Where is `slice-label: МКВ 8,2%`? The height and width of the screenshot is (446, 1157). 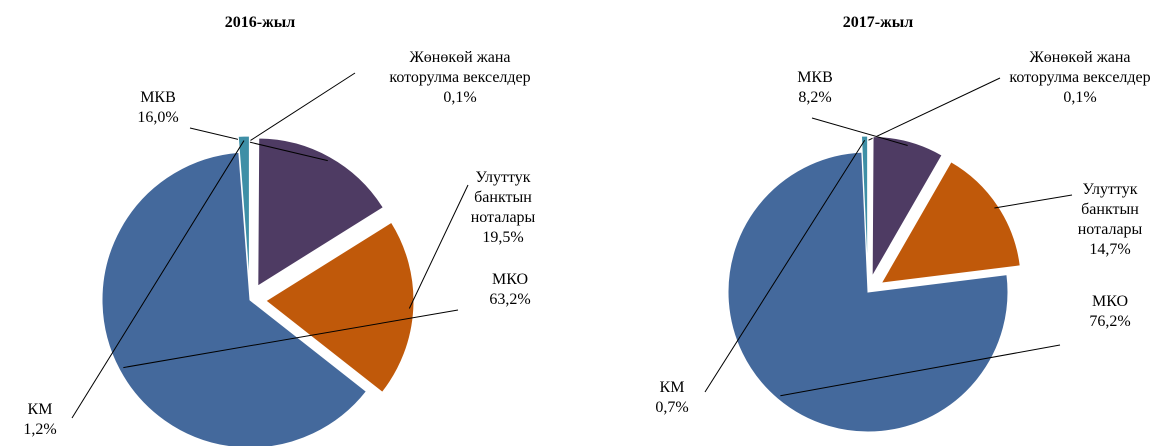 slice-label: МКВ 8,2% is located at coordinates (815, 88).